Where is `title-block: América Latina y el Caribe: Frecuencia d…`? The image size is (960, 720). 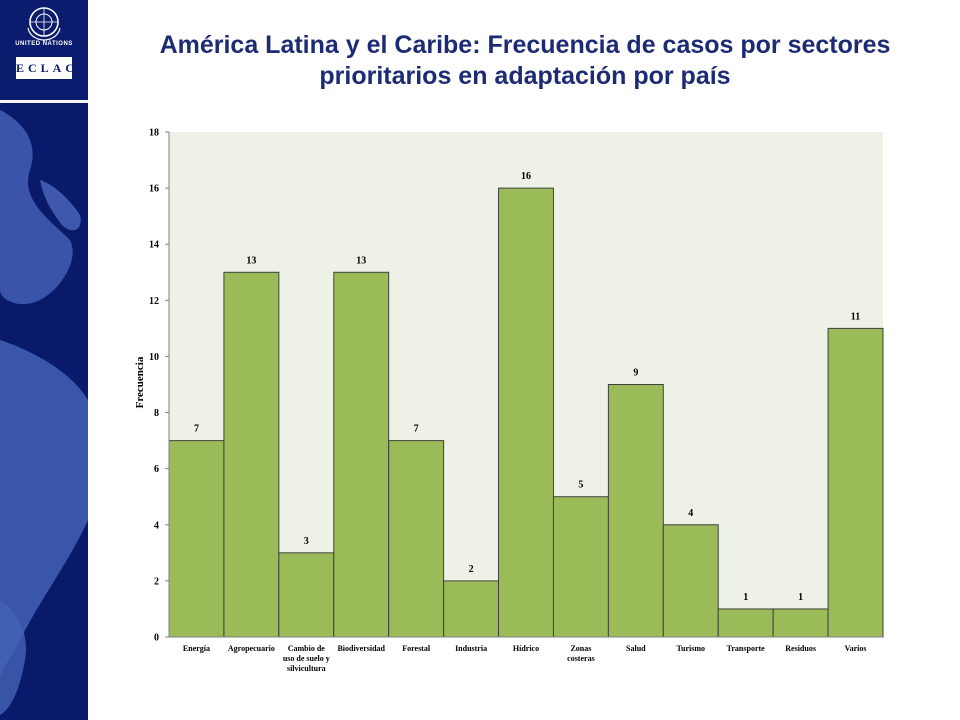 title-block: América Latina y el Caribe: Frecuencia d… is located at coordinates (525, 61).